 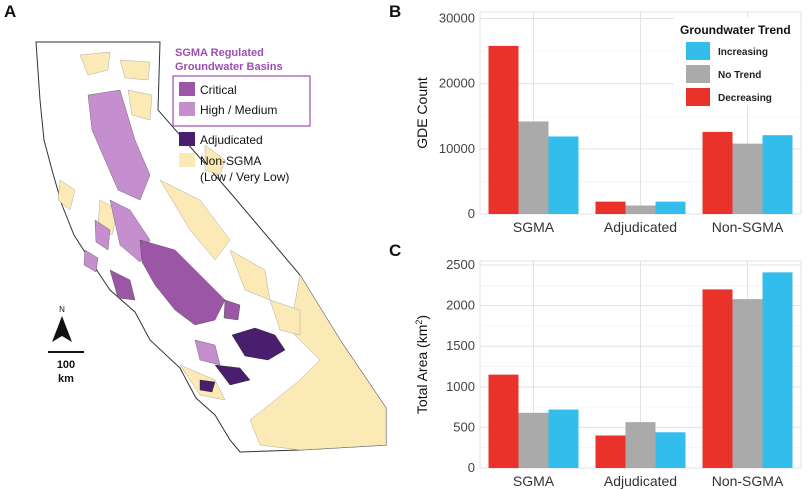 I want to click on y-tick-label: 0, so click(x=471, y=213).